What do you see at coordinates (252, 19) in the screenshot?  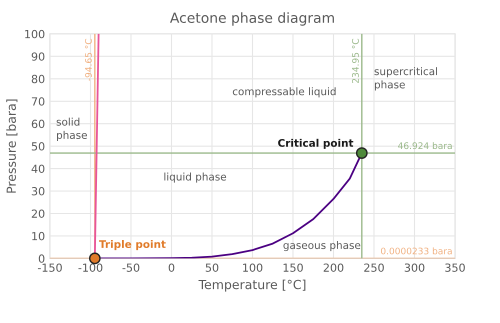 I see `chart-title: Acetone phase diagram` at bounding box center [252, 19].